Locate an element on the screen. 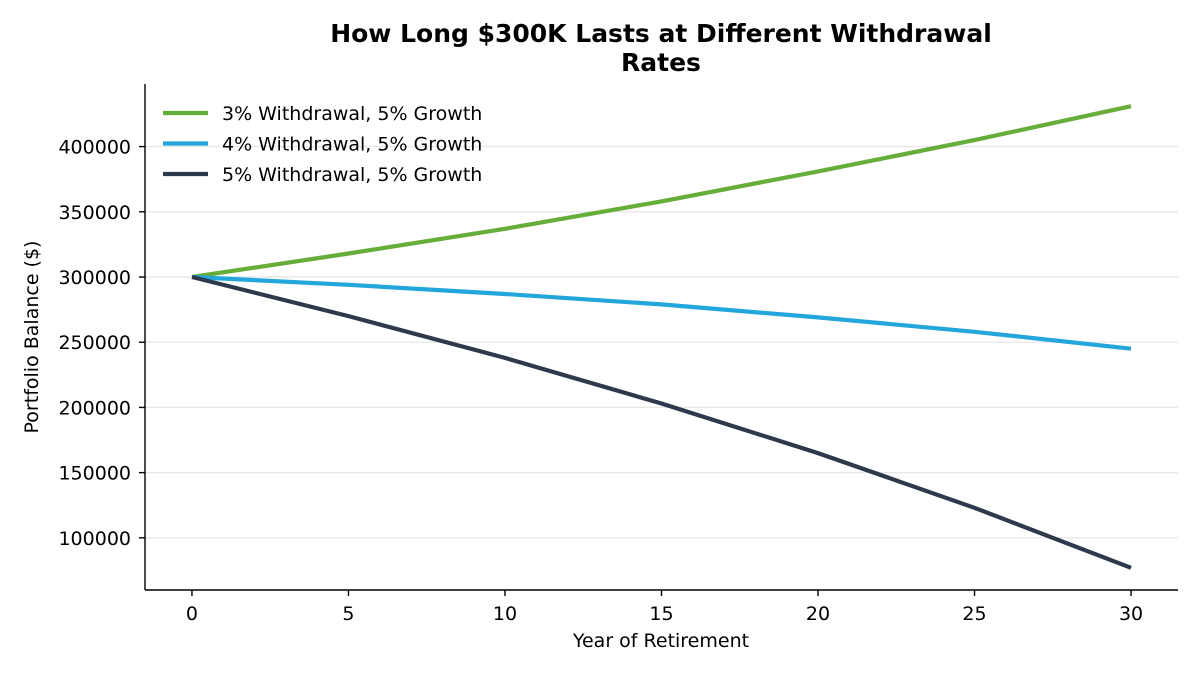 The image size is (1200, 679). legend-label: 3% Withdrawal, 5% Growth is located at coordinates (352, 114).